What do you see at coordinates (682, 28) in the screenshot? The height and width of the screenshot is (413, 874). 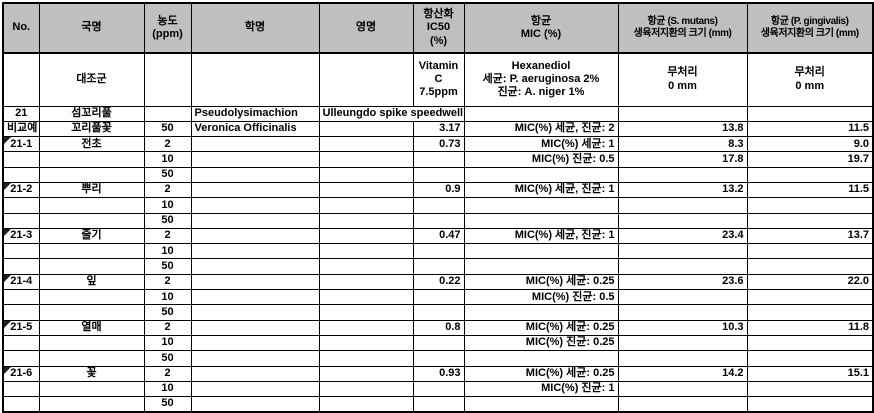 I see `col-header-smutans: 항균 (S. mutans) 생육저지환의 크기 (mm)` at bounding box center [682, 28].